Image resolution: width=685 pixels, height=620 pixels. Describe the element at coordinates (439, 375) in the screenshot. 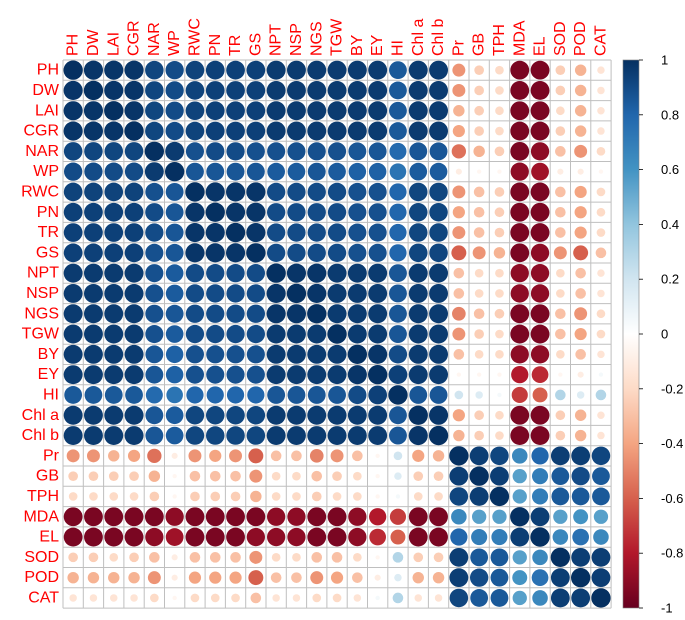

I see `corr-circle-ey-chl-b` at that location.